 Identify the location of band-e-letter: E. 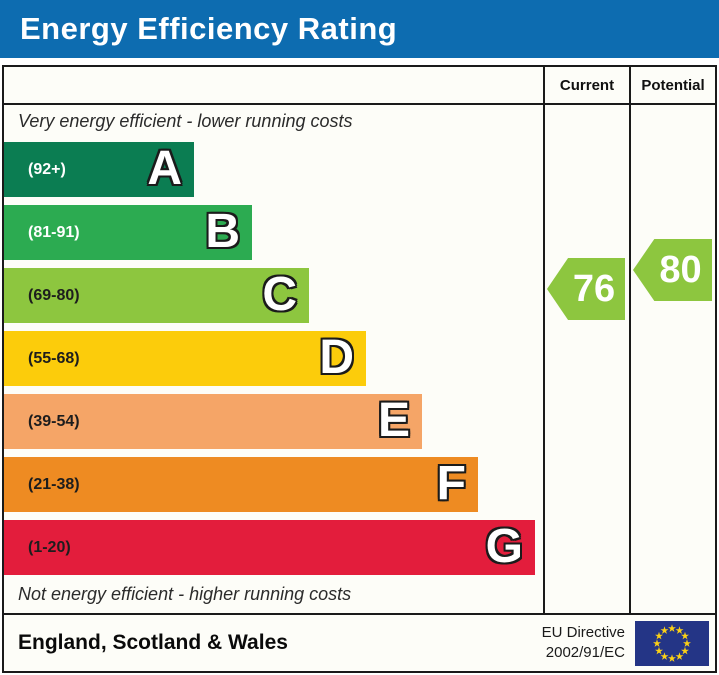
(393, 420).